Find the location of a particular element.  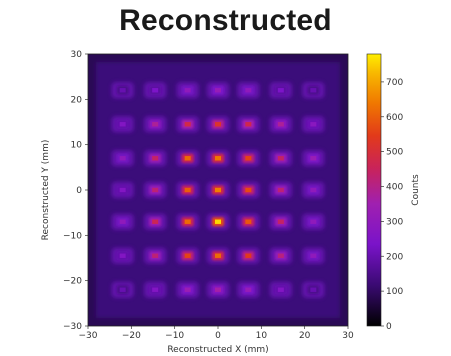

colorbar-gradient is located at coordinates (374, 190).